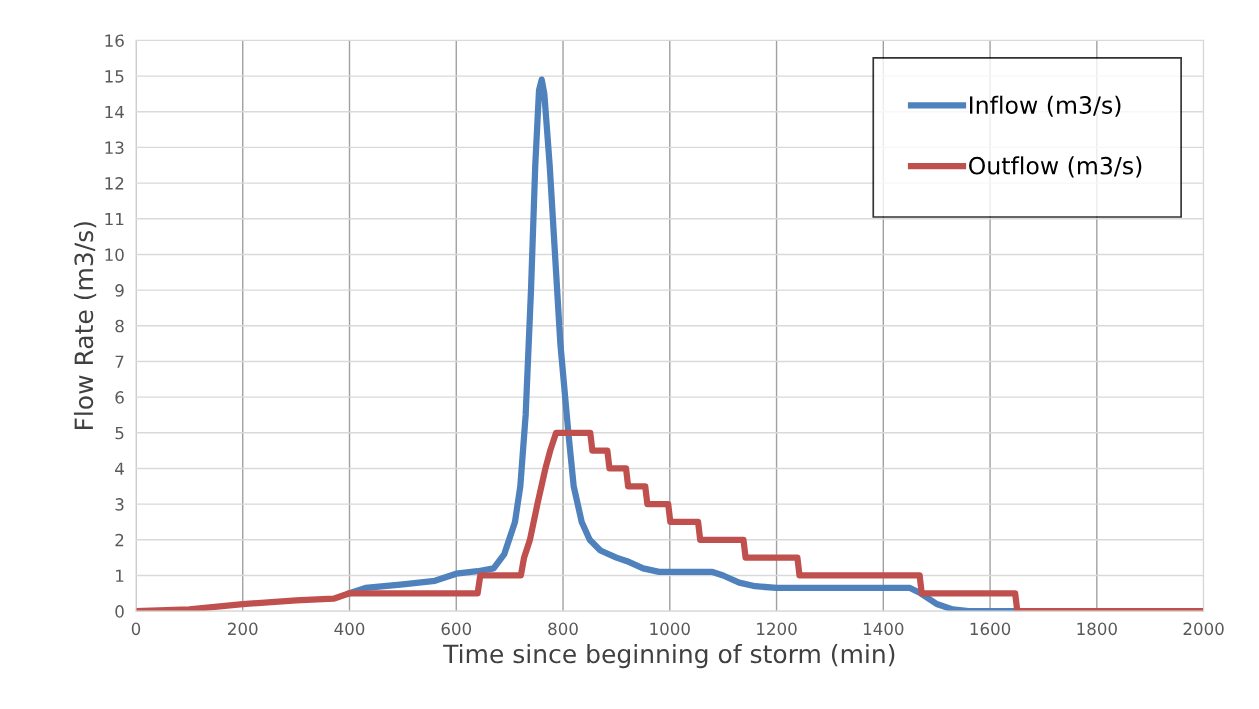  Describe the element at coordinates (1045, 106) in the screenshot. I see `legend-label: Inflow (m3/s)` at that location.